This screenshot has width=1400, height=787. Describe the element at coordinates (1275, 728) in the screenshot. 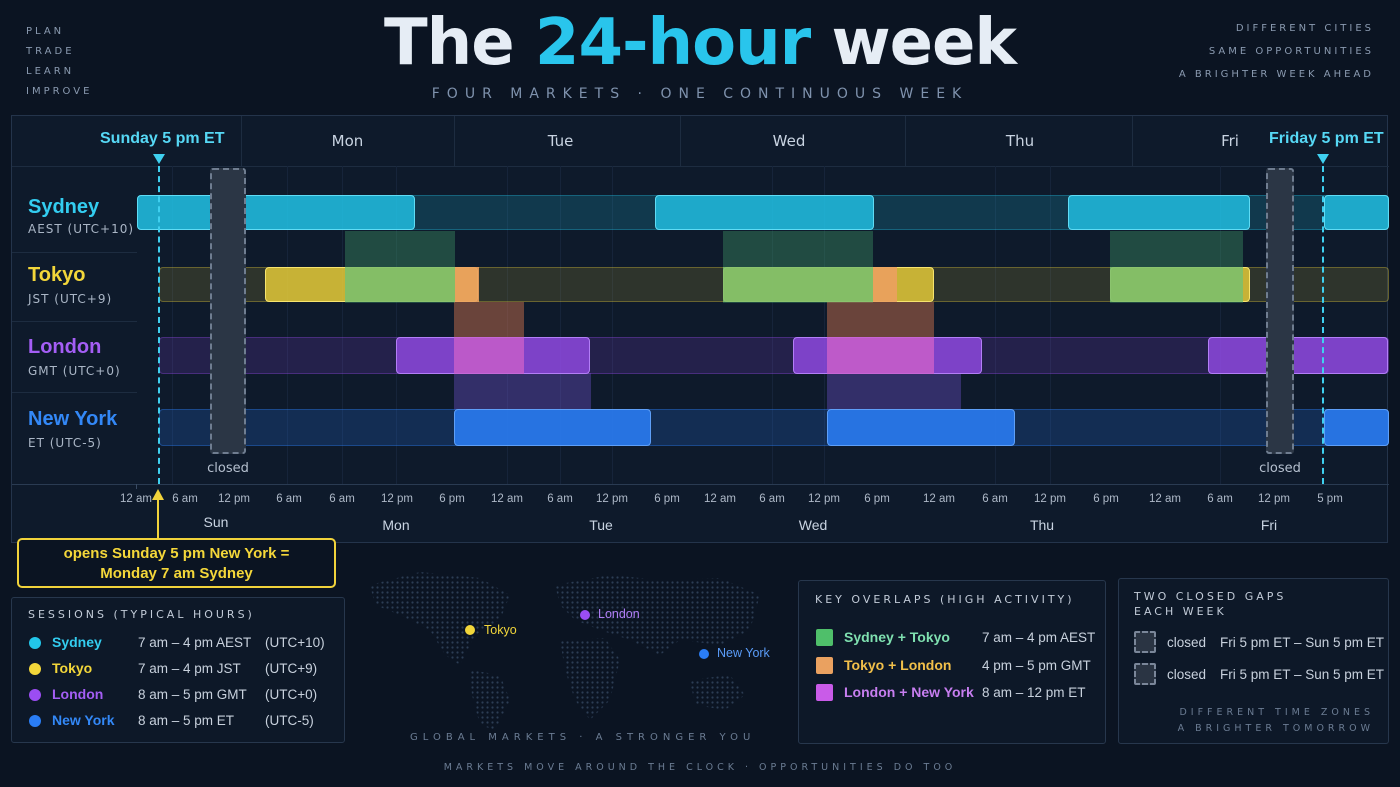

I see `gaps-tagline: A BRIGHTER TOMORROW` at that location.